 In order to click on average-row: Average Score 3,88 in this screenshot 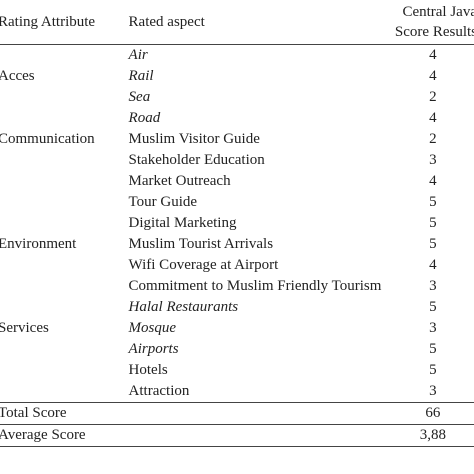, I will do `click(237, 435)`.